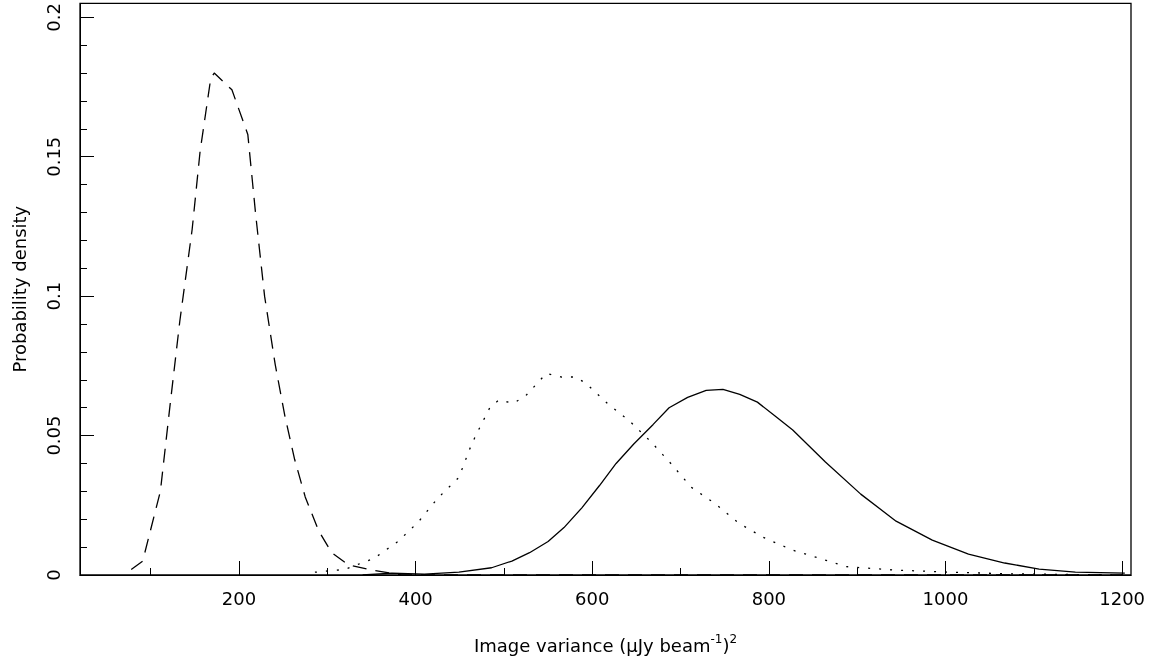 The height and width of the screenshot is (667, 1161). Describe the element at coordinates (19, 289) in the screenshot. I see `y-axis-title: Probability density` at that location.